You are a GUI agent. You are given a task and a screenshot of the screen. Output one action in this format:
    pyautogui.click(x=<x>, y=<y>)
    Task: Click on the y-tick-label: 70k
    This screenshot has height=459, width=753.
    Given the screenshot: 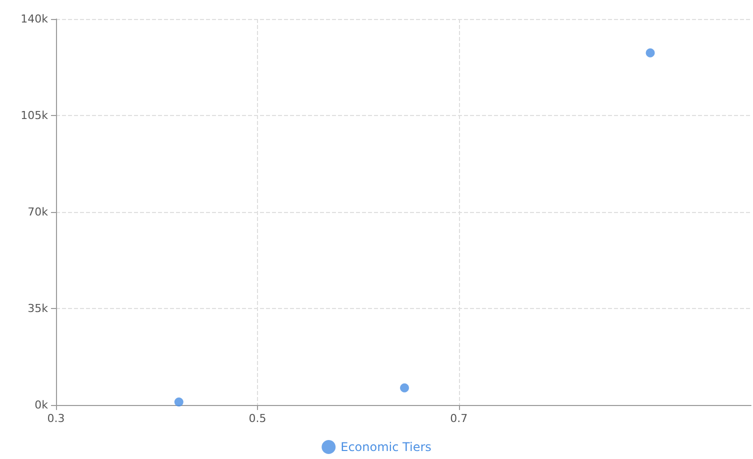 What is the action you would take?
    pyautogui.click(x=38, y=212)
    